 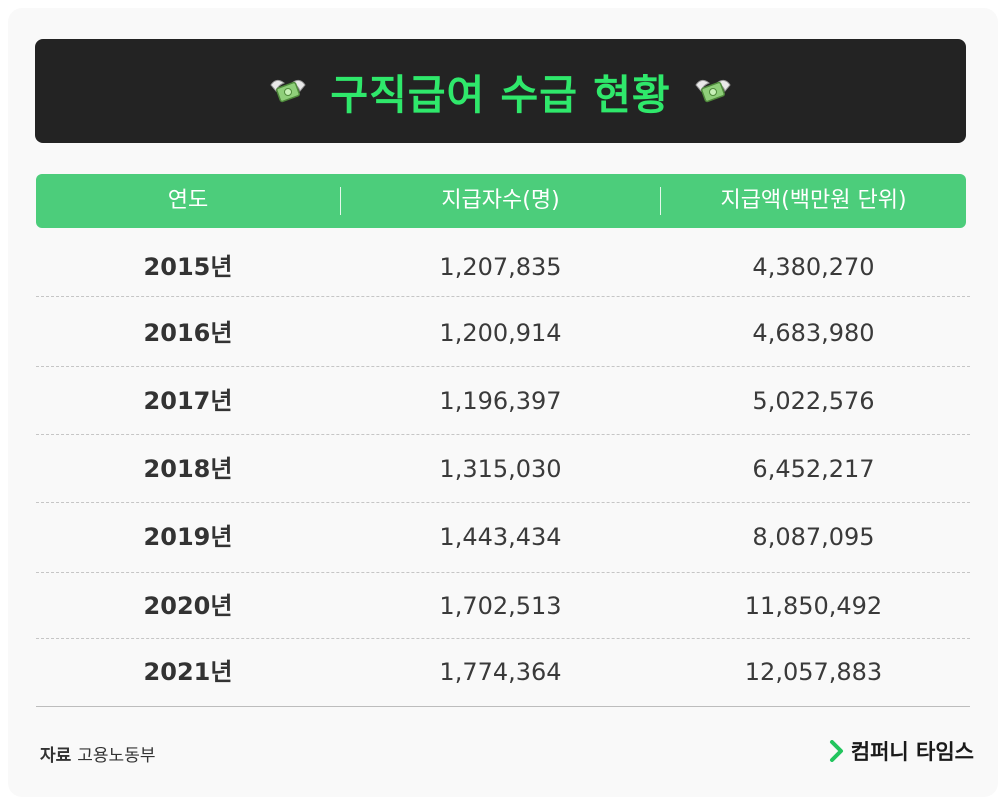 I want to click on chevron-right-icon, so click(x=836, y=751).